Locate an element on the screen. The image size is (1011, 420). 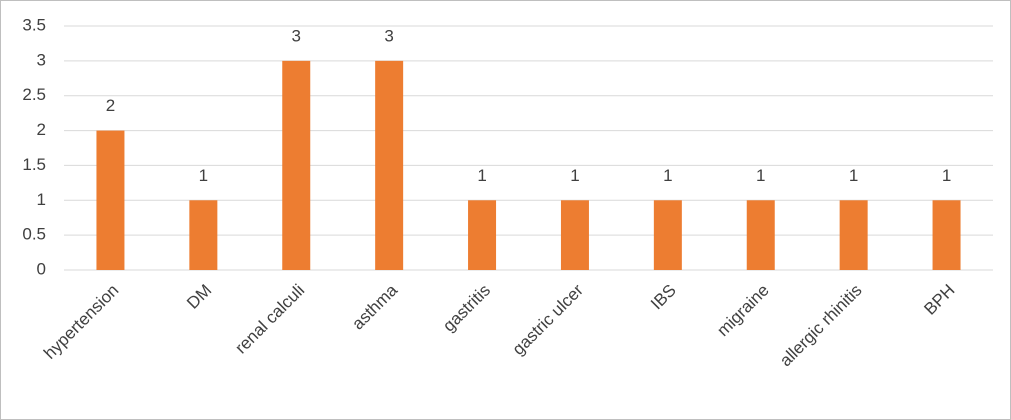
y-tick-label: 3.5 is located at coordinates (34, 24).